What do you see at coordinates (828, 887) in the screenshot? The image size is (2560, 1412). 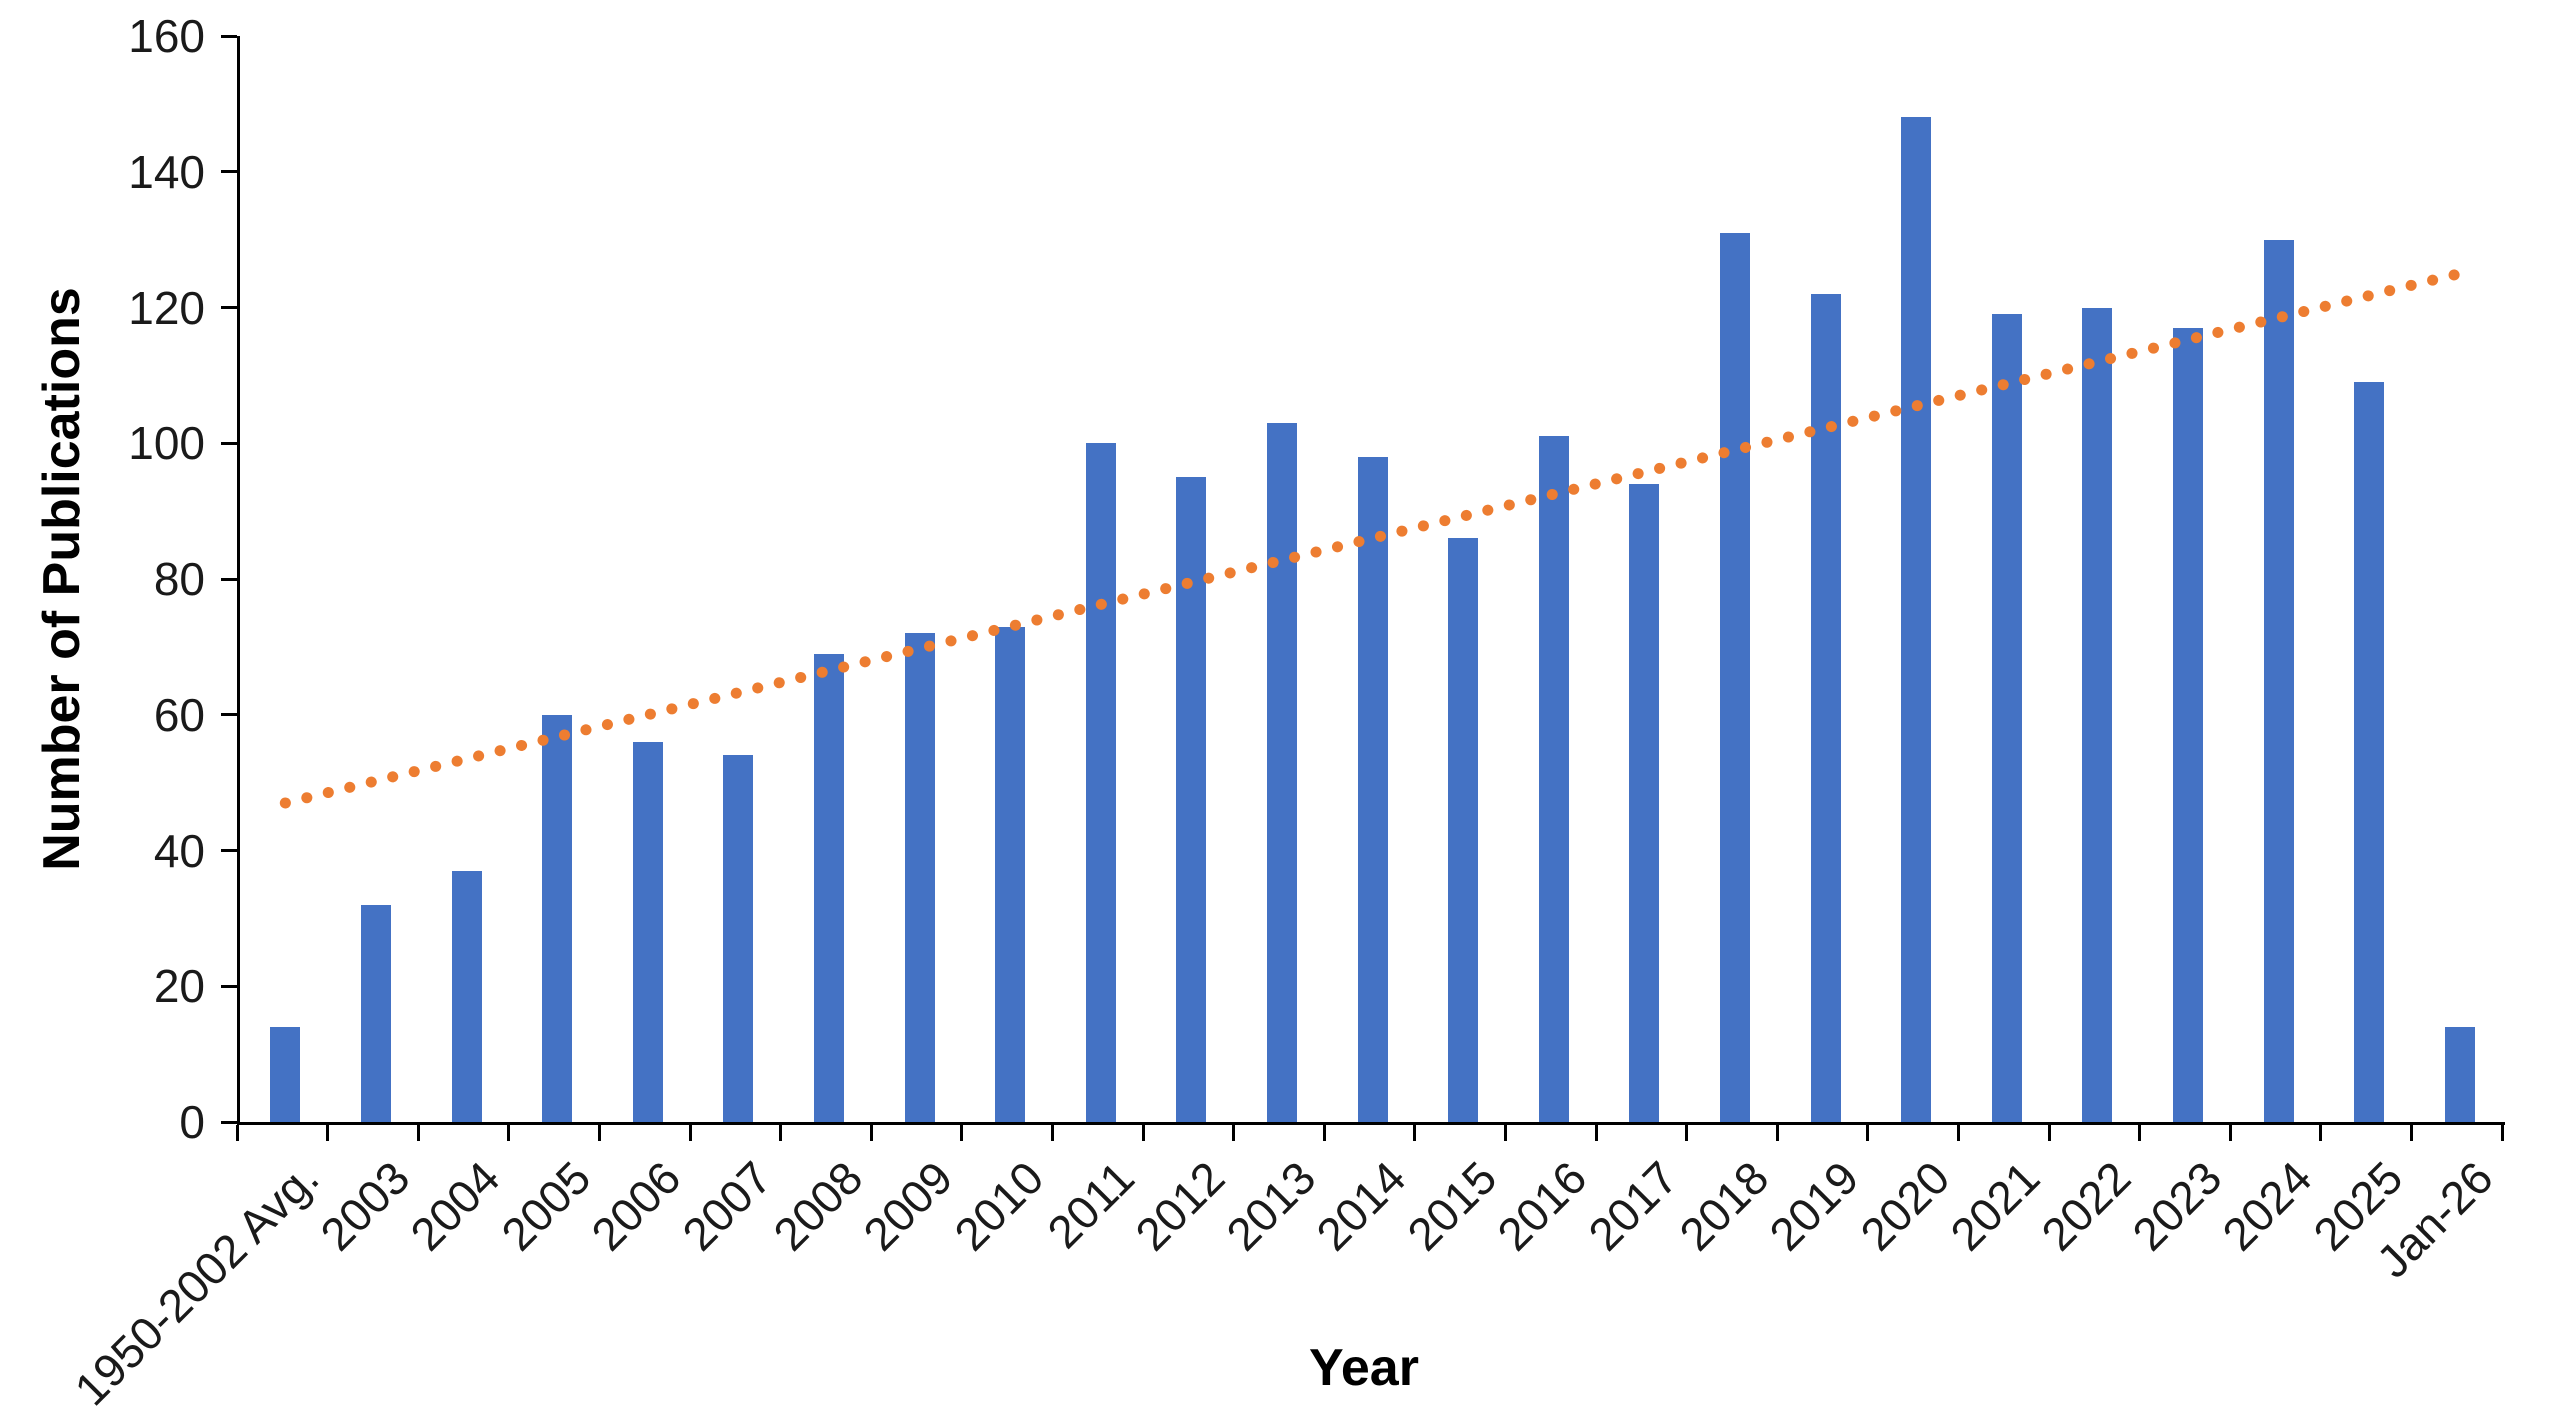 I see `bar-2008` at bounding box center [828, 887].